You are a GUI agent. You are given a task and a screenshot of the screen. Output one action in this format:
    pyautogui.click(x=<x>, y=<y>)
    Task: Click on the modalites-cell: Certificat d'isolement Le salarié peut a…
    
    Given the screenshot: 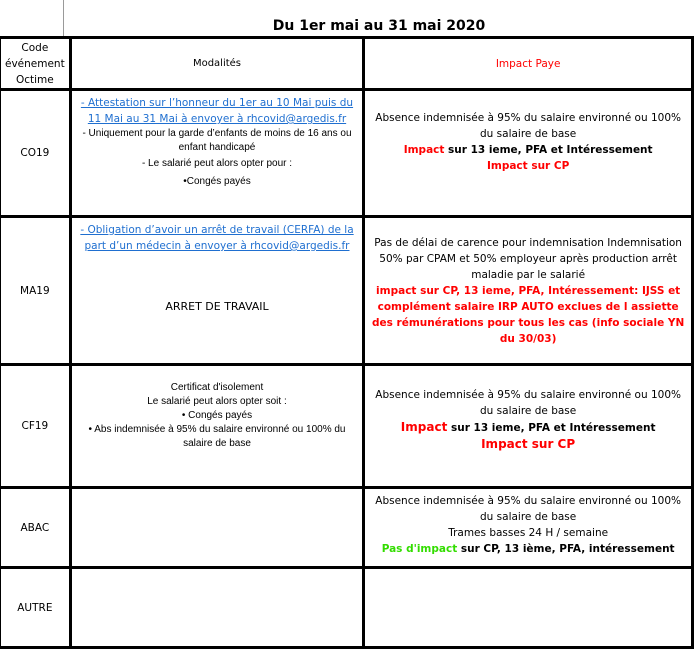 What is the action you would take?
    pyautogui.click(x=217, y=426)
    